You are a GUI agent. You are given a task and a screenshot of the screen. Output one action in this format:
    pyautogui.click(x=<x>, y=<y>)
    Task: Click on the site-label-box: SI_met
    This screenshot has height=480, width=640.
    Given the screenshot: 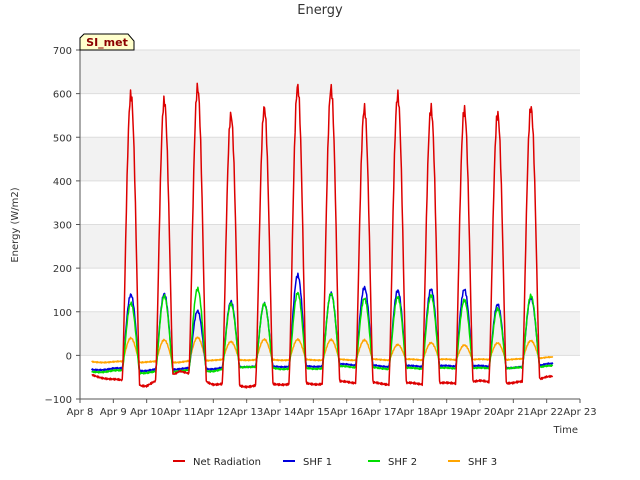 What is the action you would take?
    pyautogui.click(x=107, y=42)
    